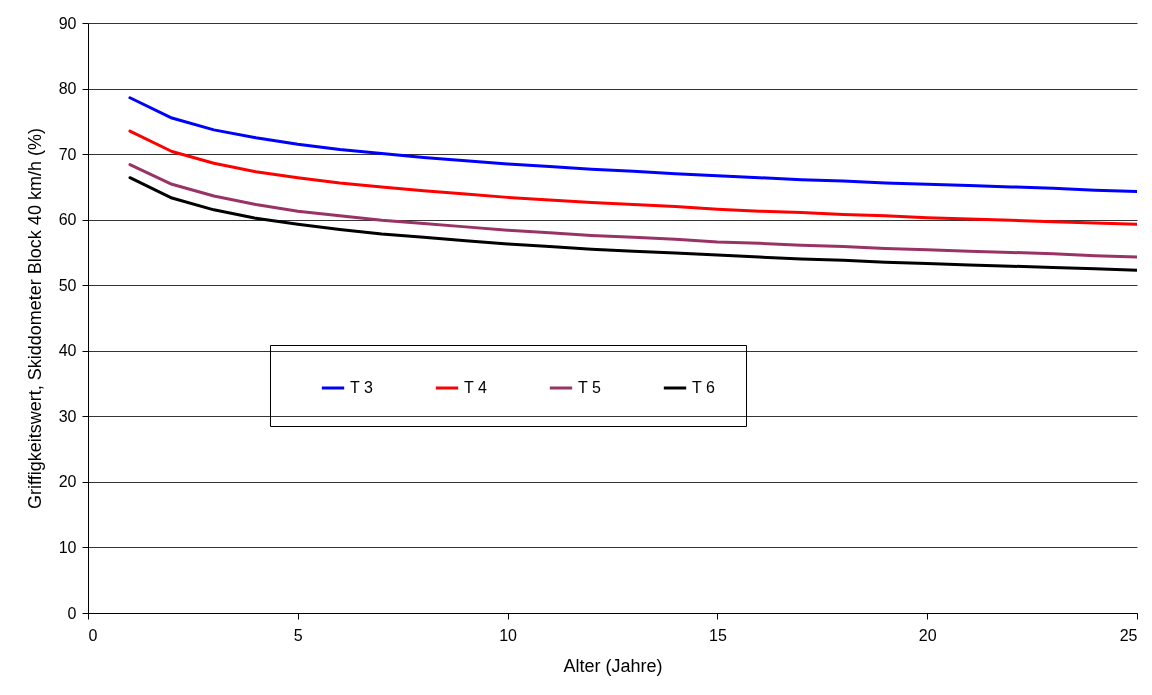 Image resolution: width=1152 pixels, height=695 pixels. I want to click on y-tick-label: 90, so click(67, 23).